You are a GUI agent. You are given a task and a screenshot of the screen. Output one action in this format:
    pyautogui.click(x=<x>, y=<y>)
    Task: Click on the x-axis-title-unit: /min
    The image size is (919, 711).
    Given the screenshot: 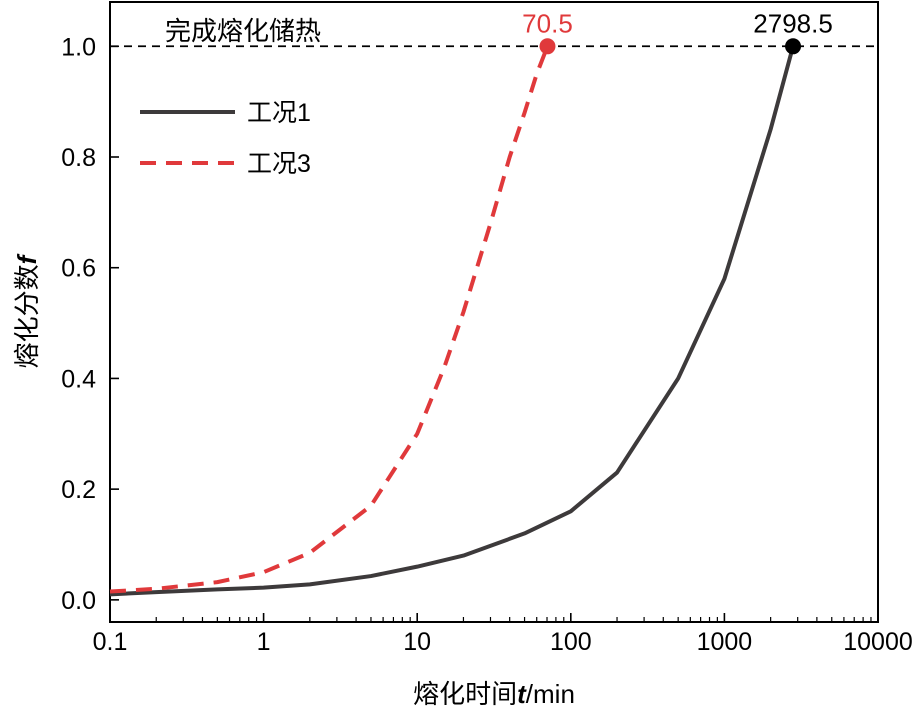 What is the action you would take?
    pyautogui.click(x=550, y=694)
    